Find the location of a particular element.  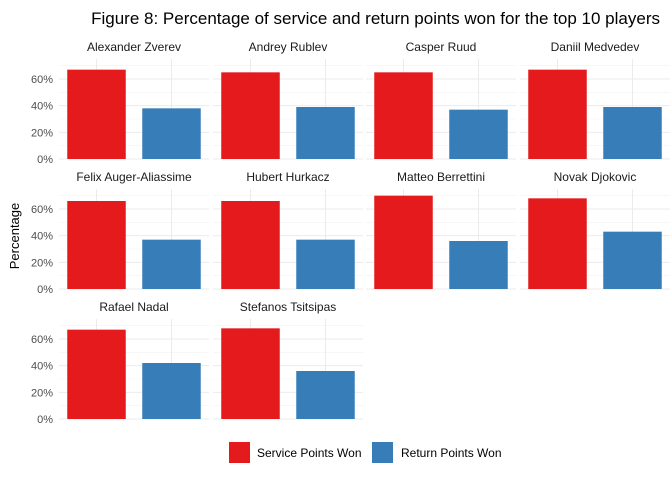

y-axis-label: Percentage is located at coordinates (14, 236).